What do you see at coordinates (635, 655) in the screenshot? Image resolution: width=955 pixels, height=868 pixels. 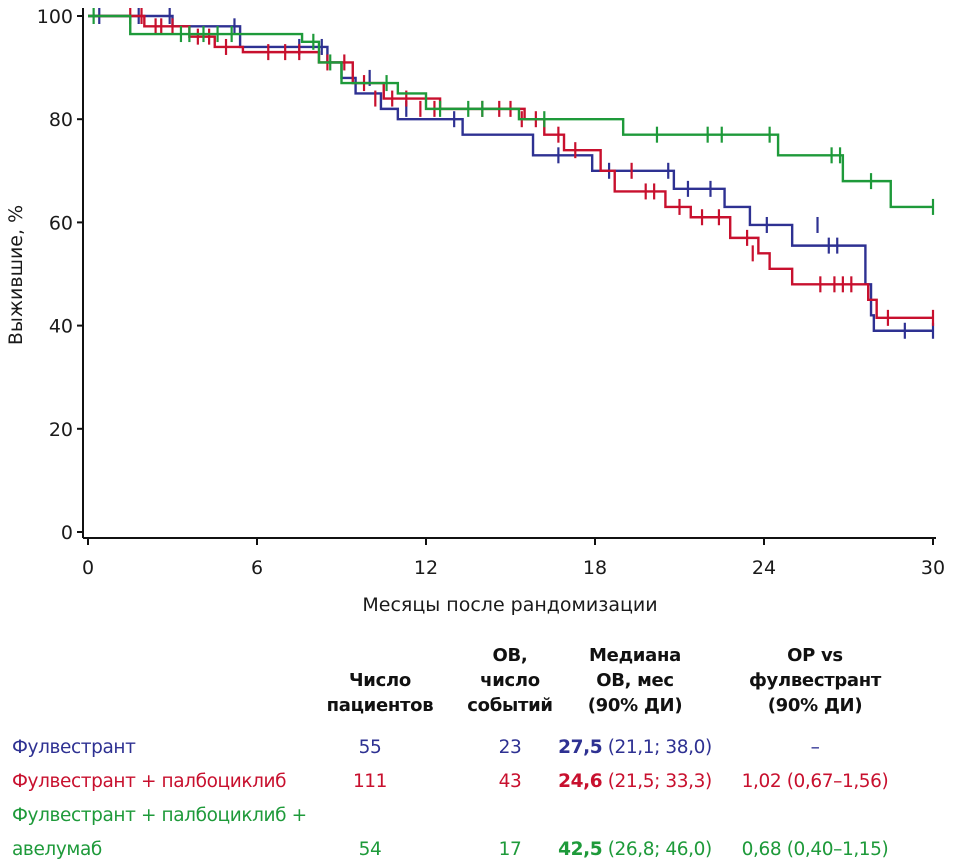 I see `header-median-line1: Медиана` at bounding box center [635, 655].